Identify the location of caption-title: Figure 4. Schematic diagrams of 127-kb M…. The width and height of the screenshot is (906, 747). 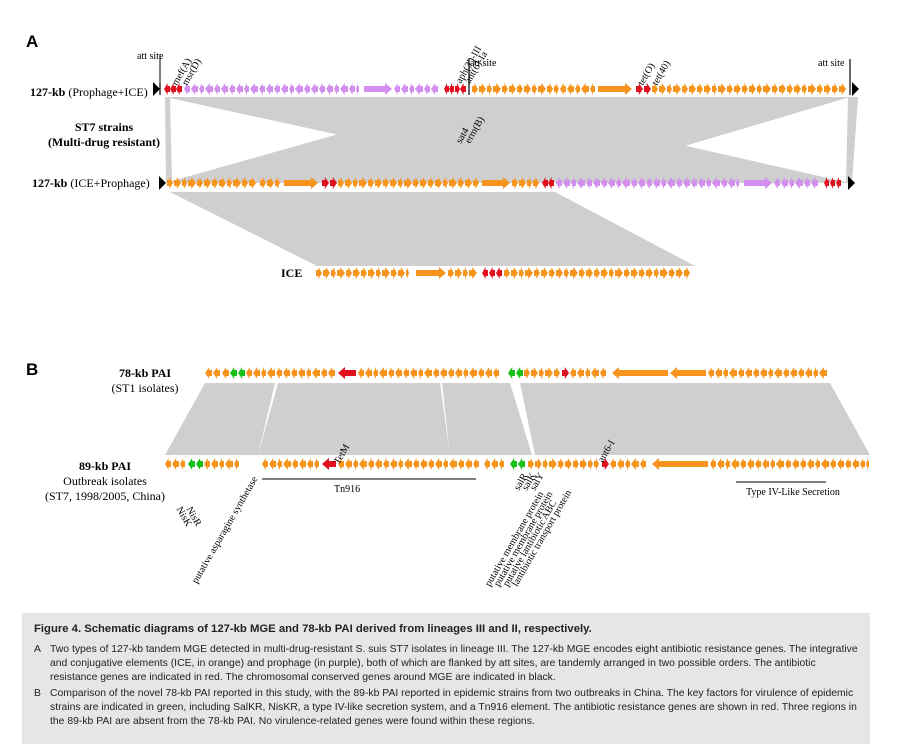
(313, 629).